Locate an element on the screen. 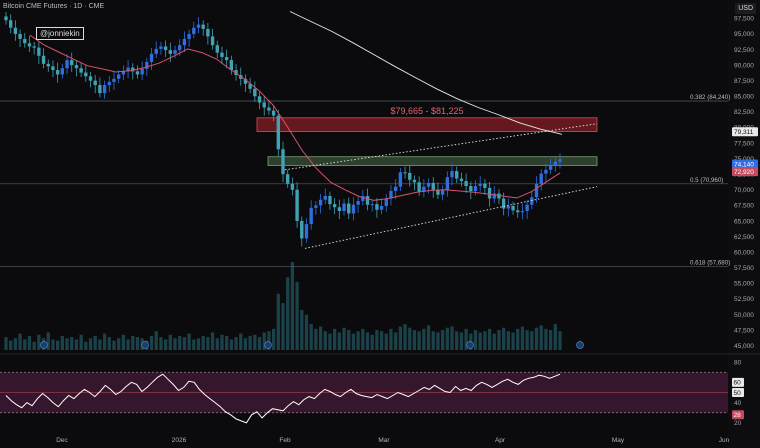 The width and height of the screenshot is (760, 448). price-tick-label: 90,000 is located at coordinates (744, 65).